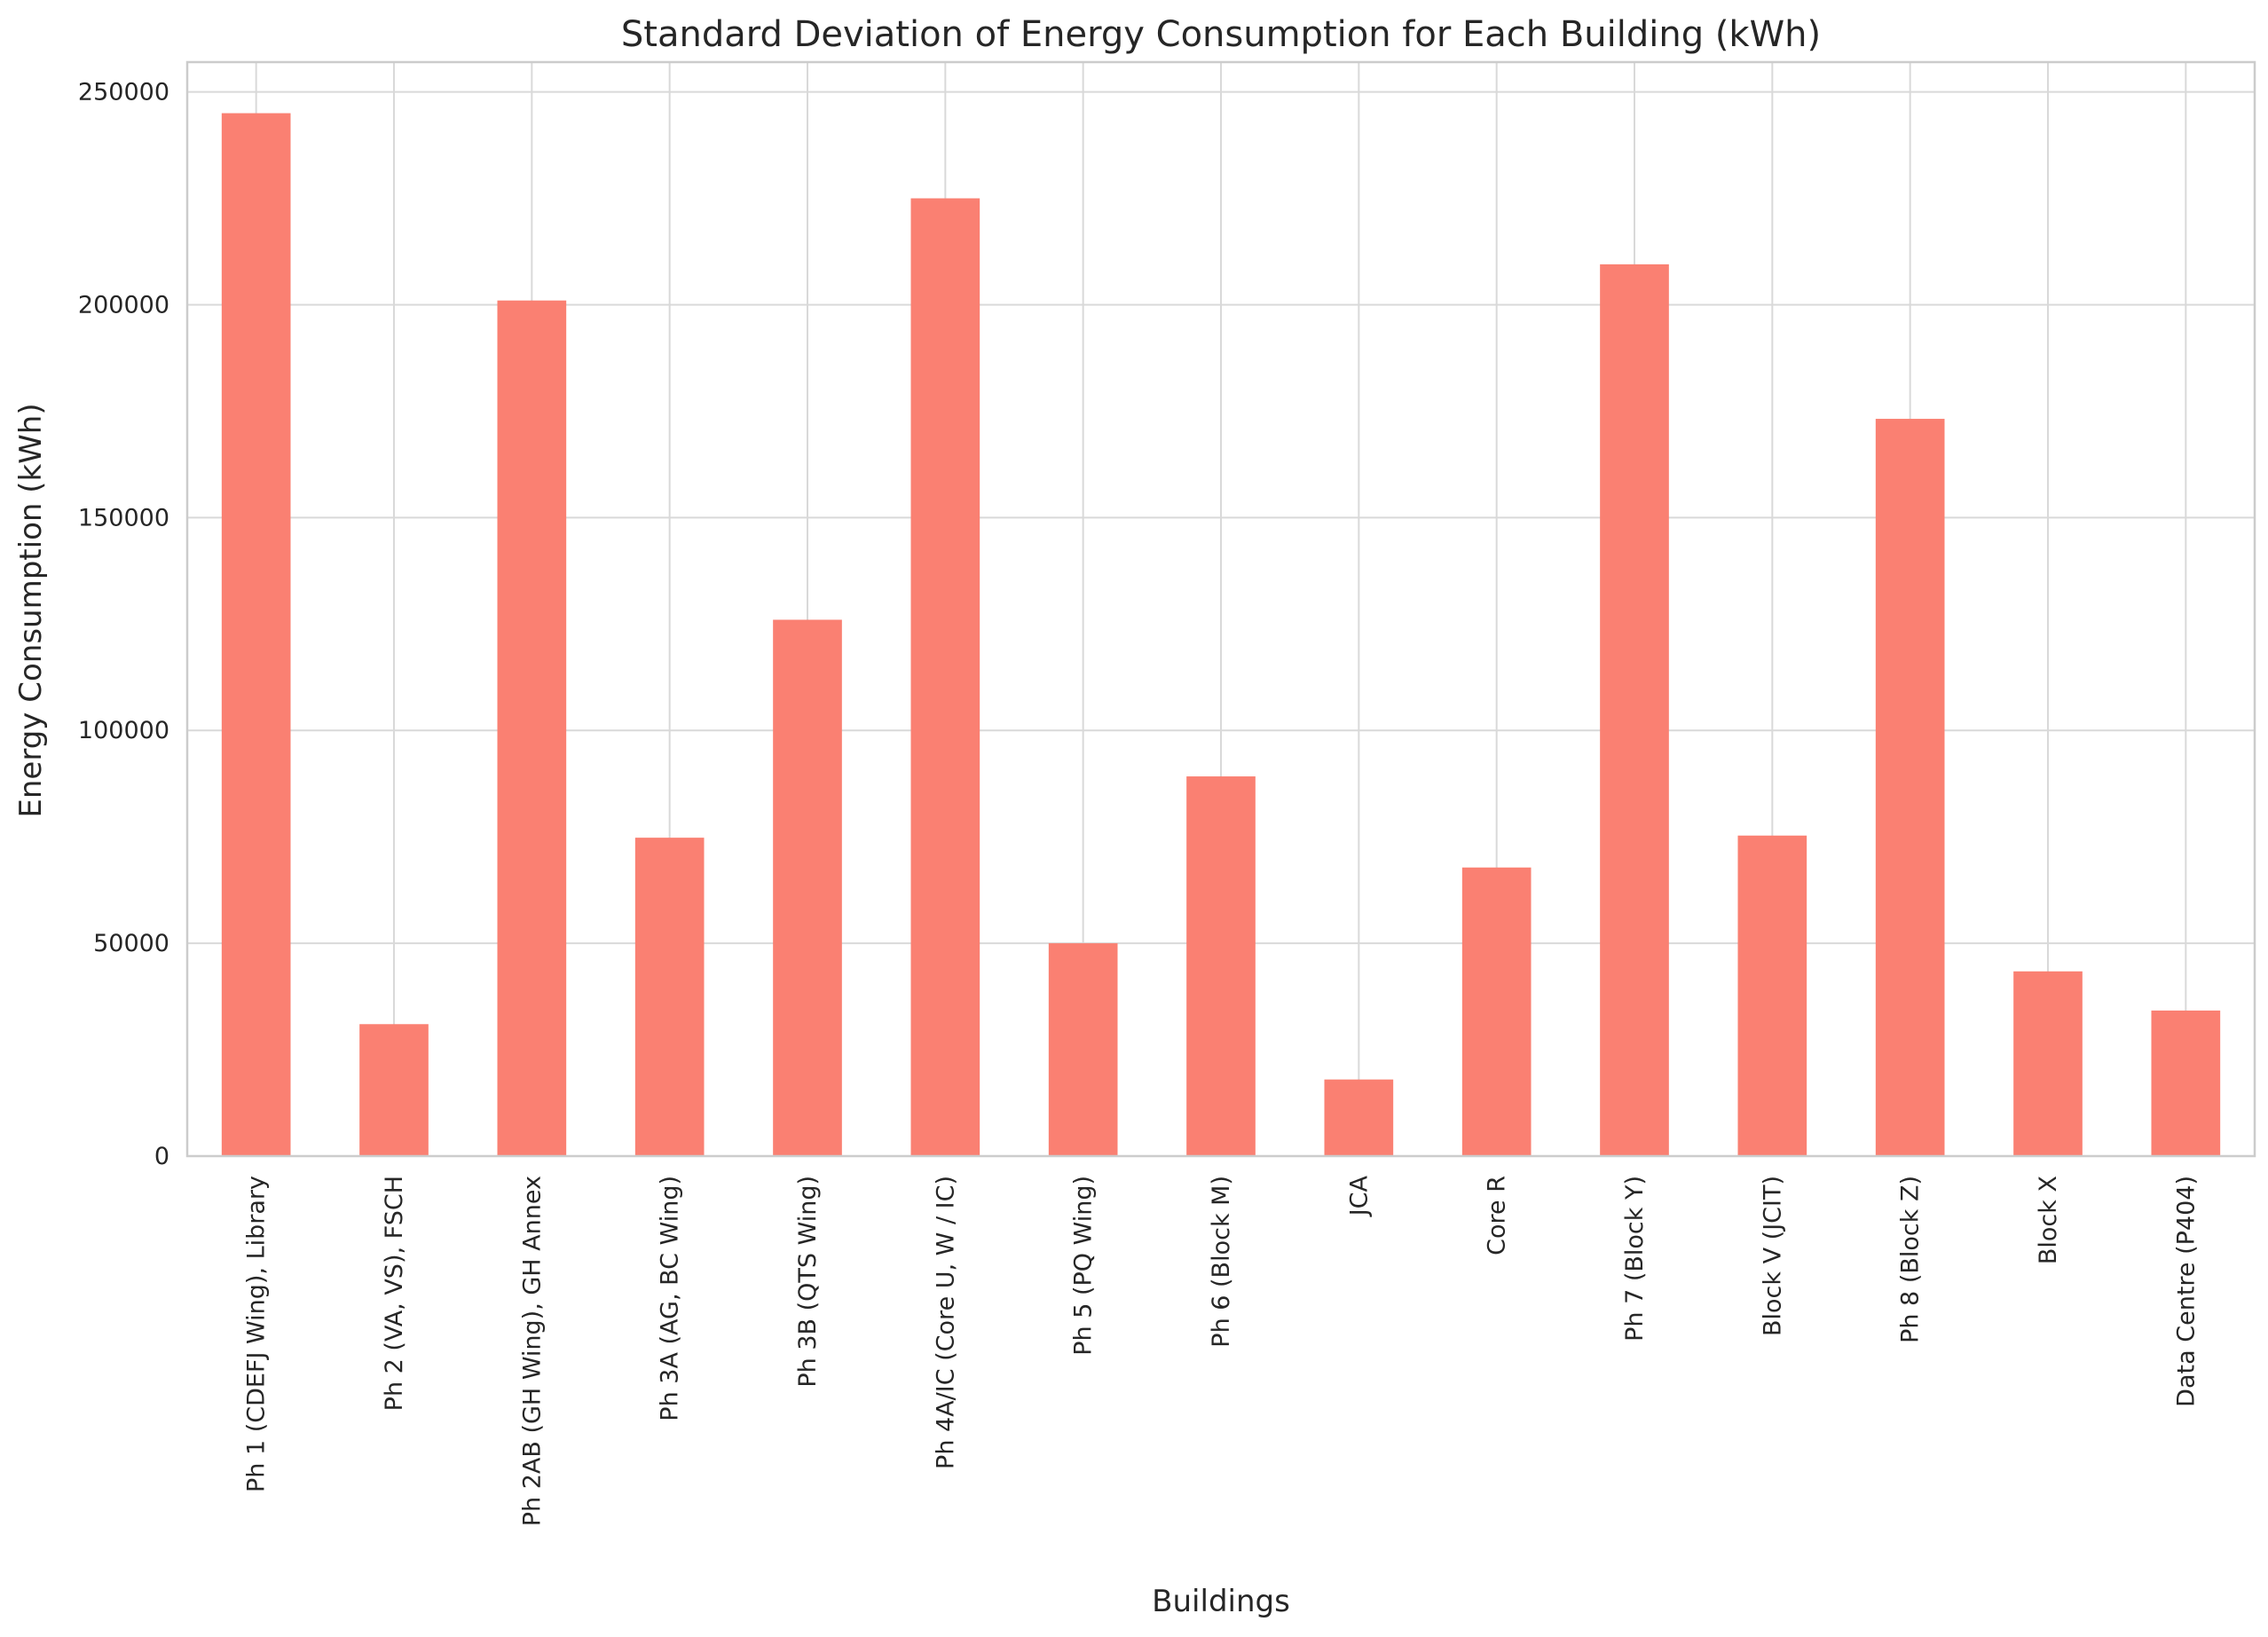 The width and height of the screenshot is (2268, 1637). What do you see at coordinates (31, 610) in the screenshot?
I see `y-axis-label: Energy Consumption (kWh)` at bounding box center [31, 610].